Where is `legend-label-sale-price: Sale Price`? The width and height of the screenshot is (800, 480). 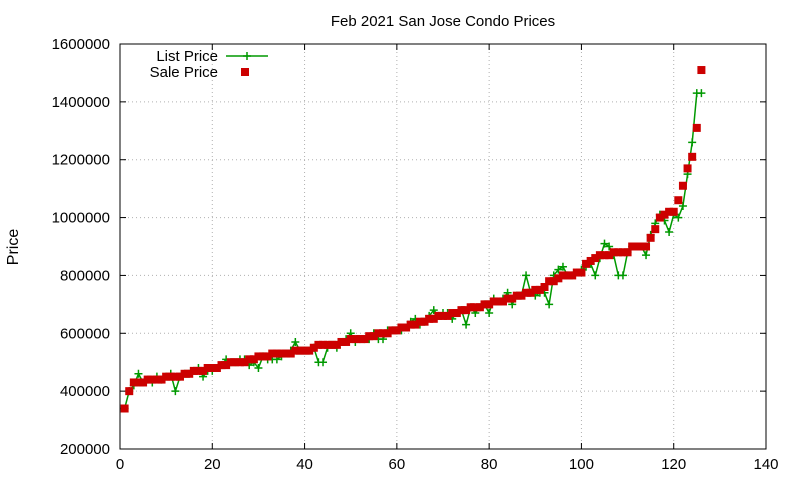 legend-label-sale-price: Sale Price is located at coordinates (184, 72).